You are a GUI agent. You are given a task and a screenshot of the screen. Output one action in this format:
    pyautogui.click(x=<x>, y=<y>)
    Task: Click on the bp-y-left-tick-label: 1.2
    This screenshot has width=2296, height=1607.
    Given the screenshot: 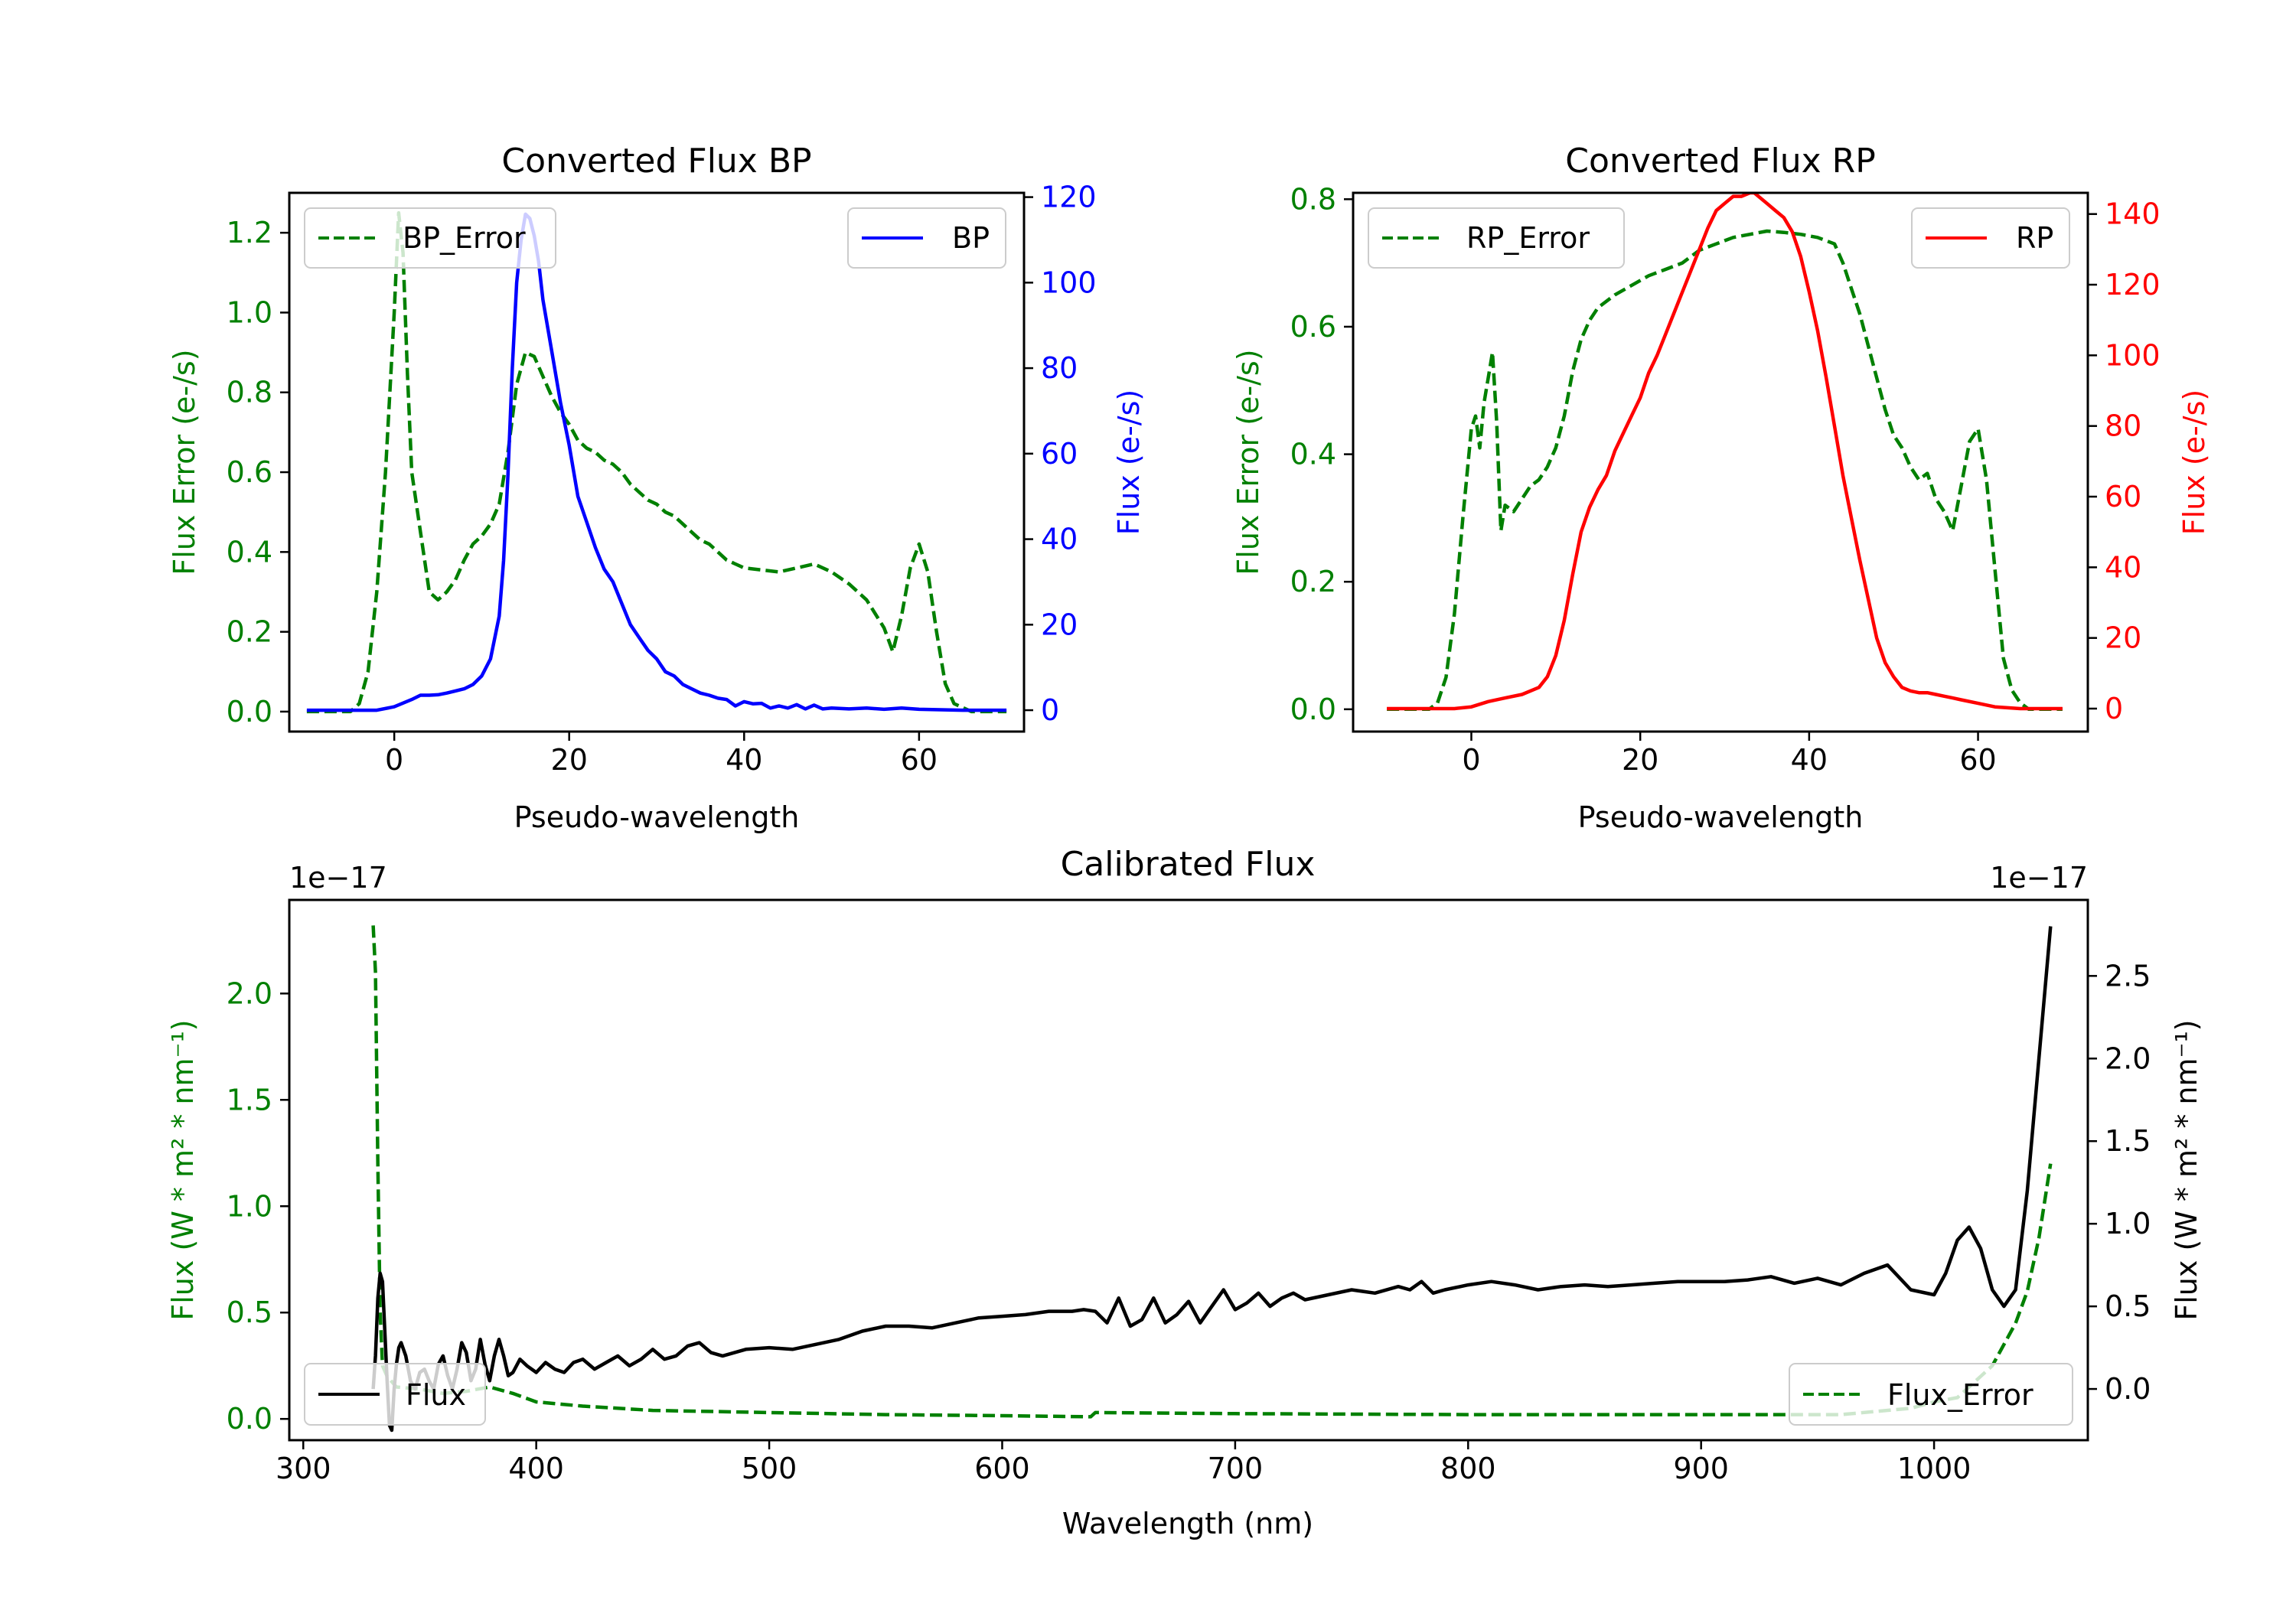 What is the action you would take?
    pyautogui.click(x=249, y=232)
    